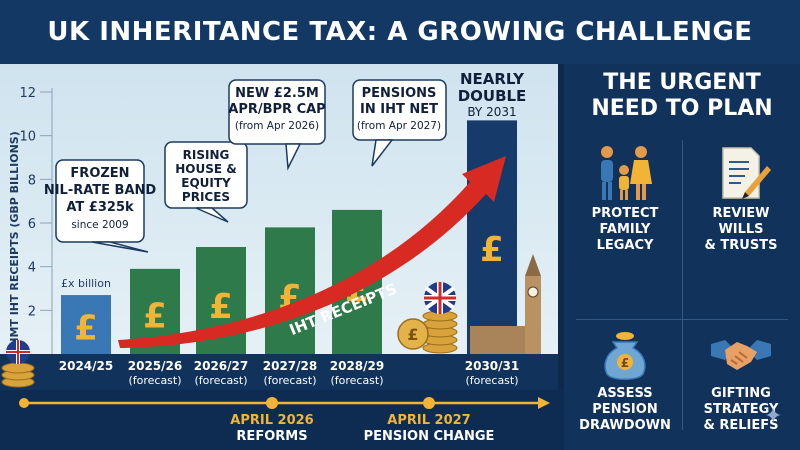  What do you see at coordinates (544, 403) in the screenshot?
I see `timeline-arrowhead` at bounding box center [544, 403].